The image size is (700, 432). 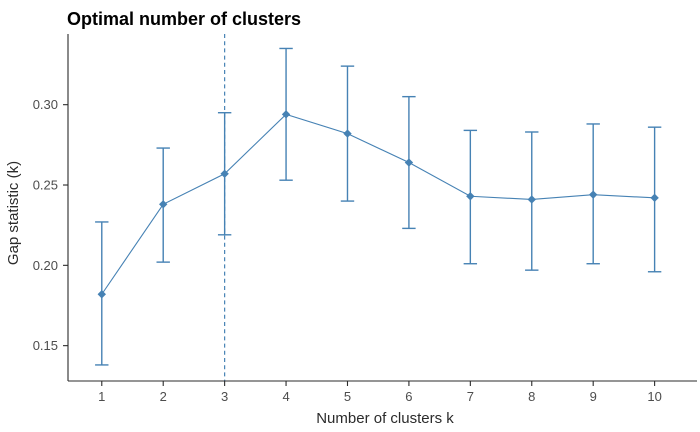 I want to click on x-tick-label: 1, so click(x=101, y=396).